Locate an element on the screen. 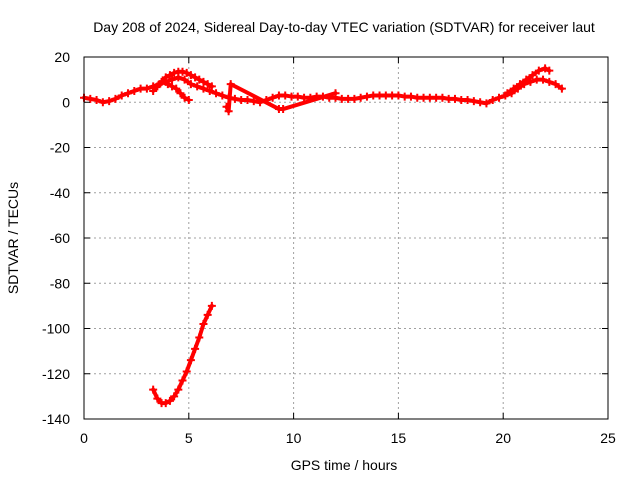  series-upper-right-arc is located at coordinates (528, 81).